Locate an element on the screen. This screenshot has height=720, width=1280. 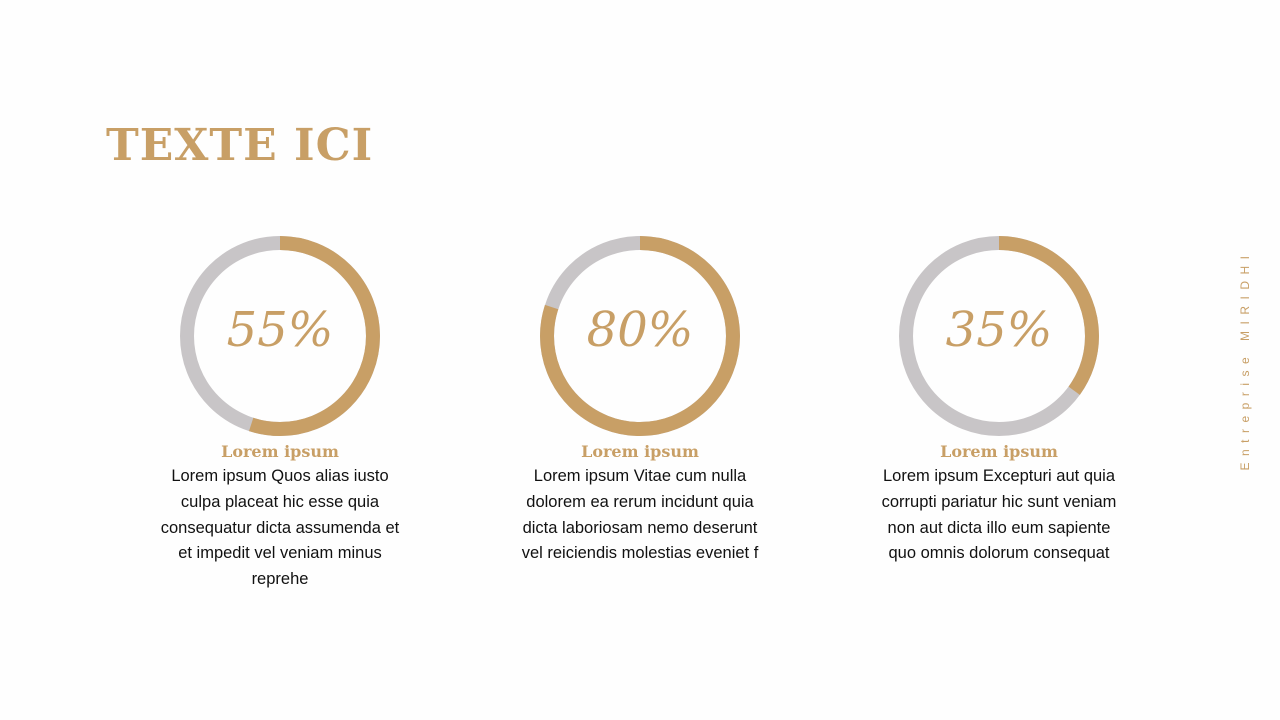
side-brand-text: Entreprise MIRIDHI is located at coordinates (1245, 360).